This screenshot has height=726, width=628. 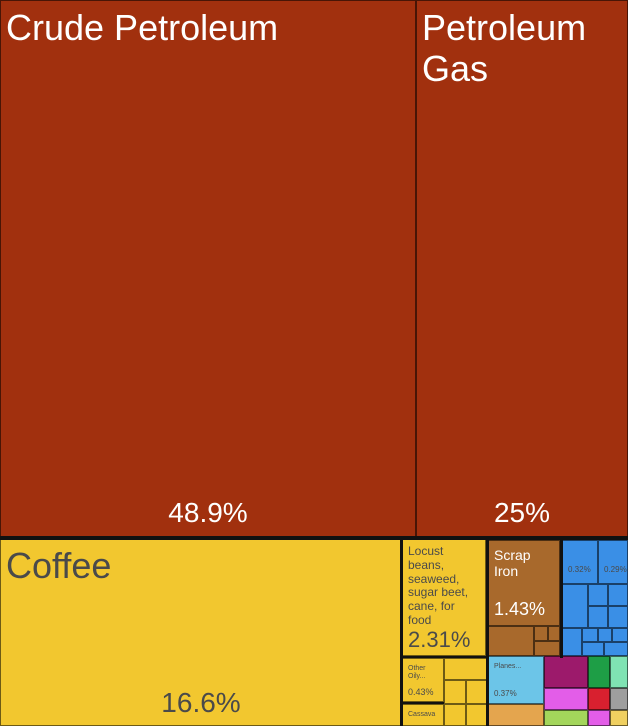 What do you see at coordinates (580, 562) in the screenshot?
I see `treemap-tile: 0.32%` at bounding box center [580, 562].